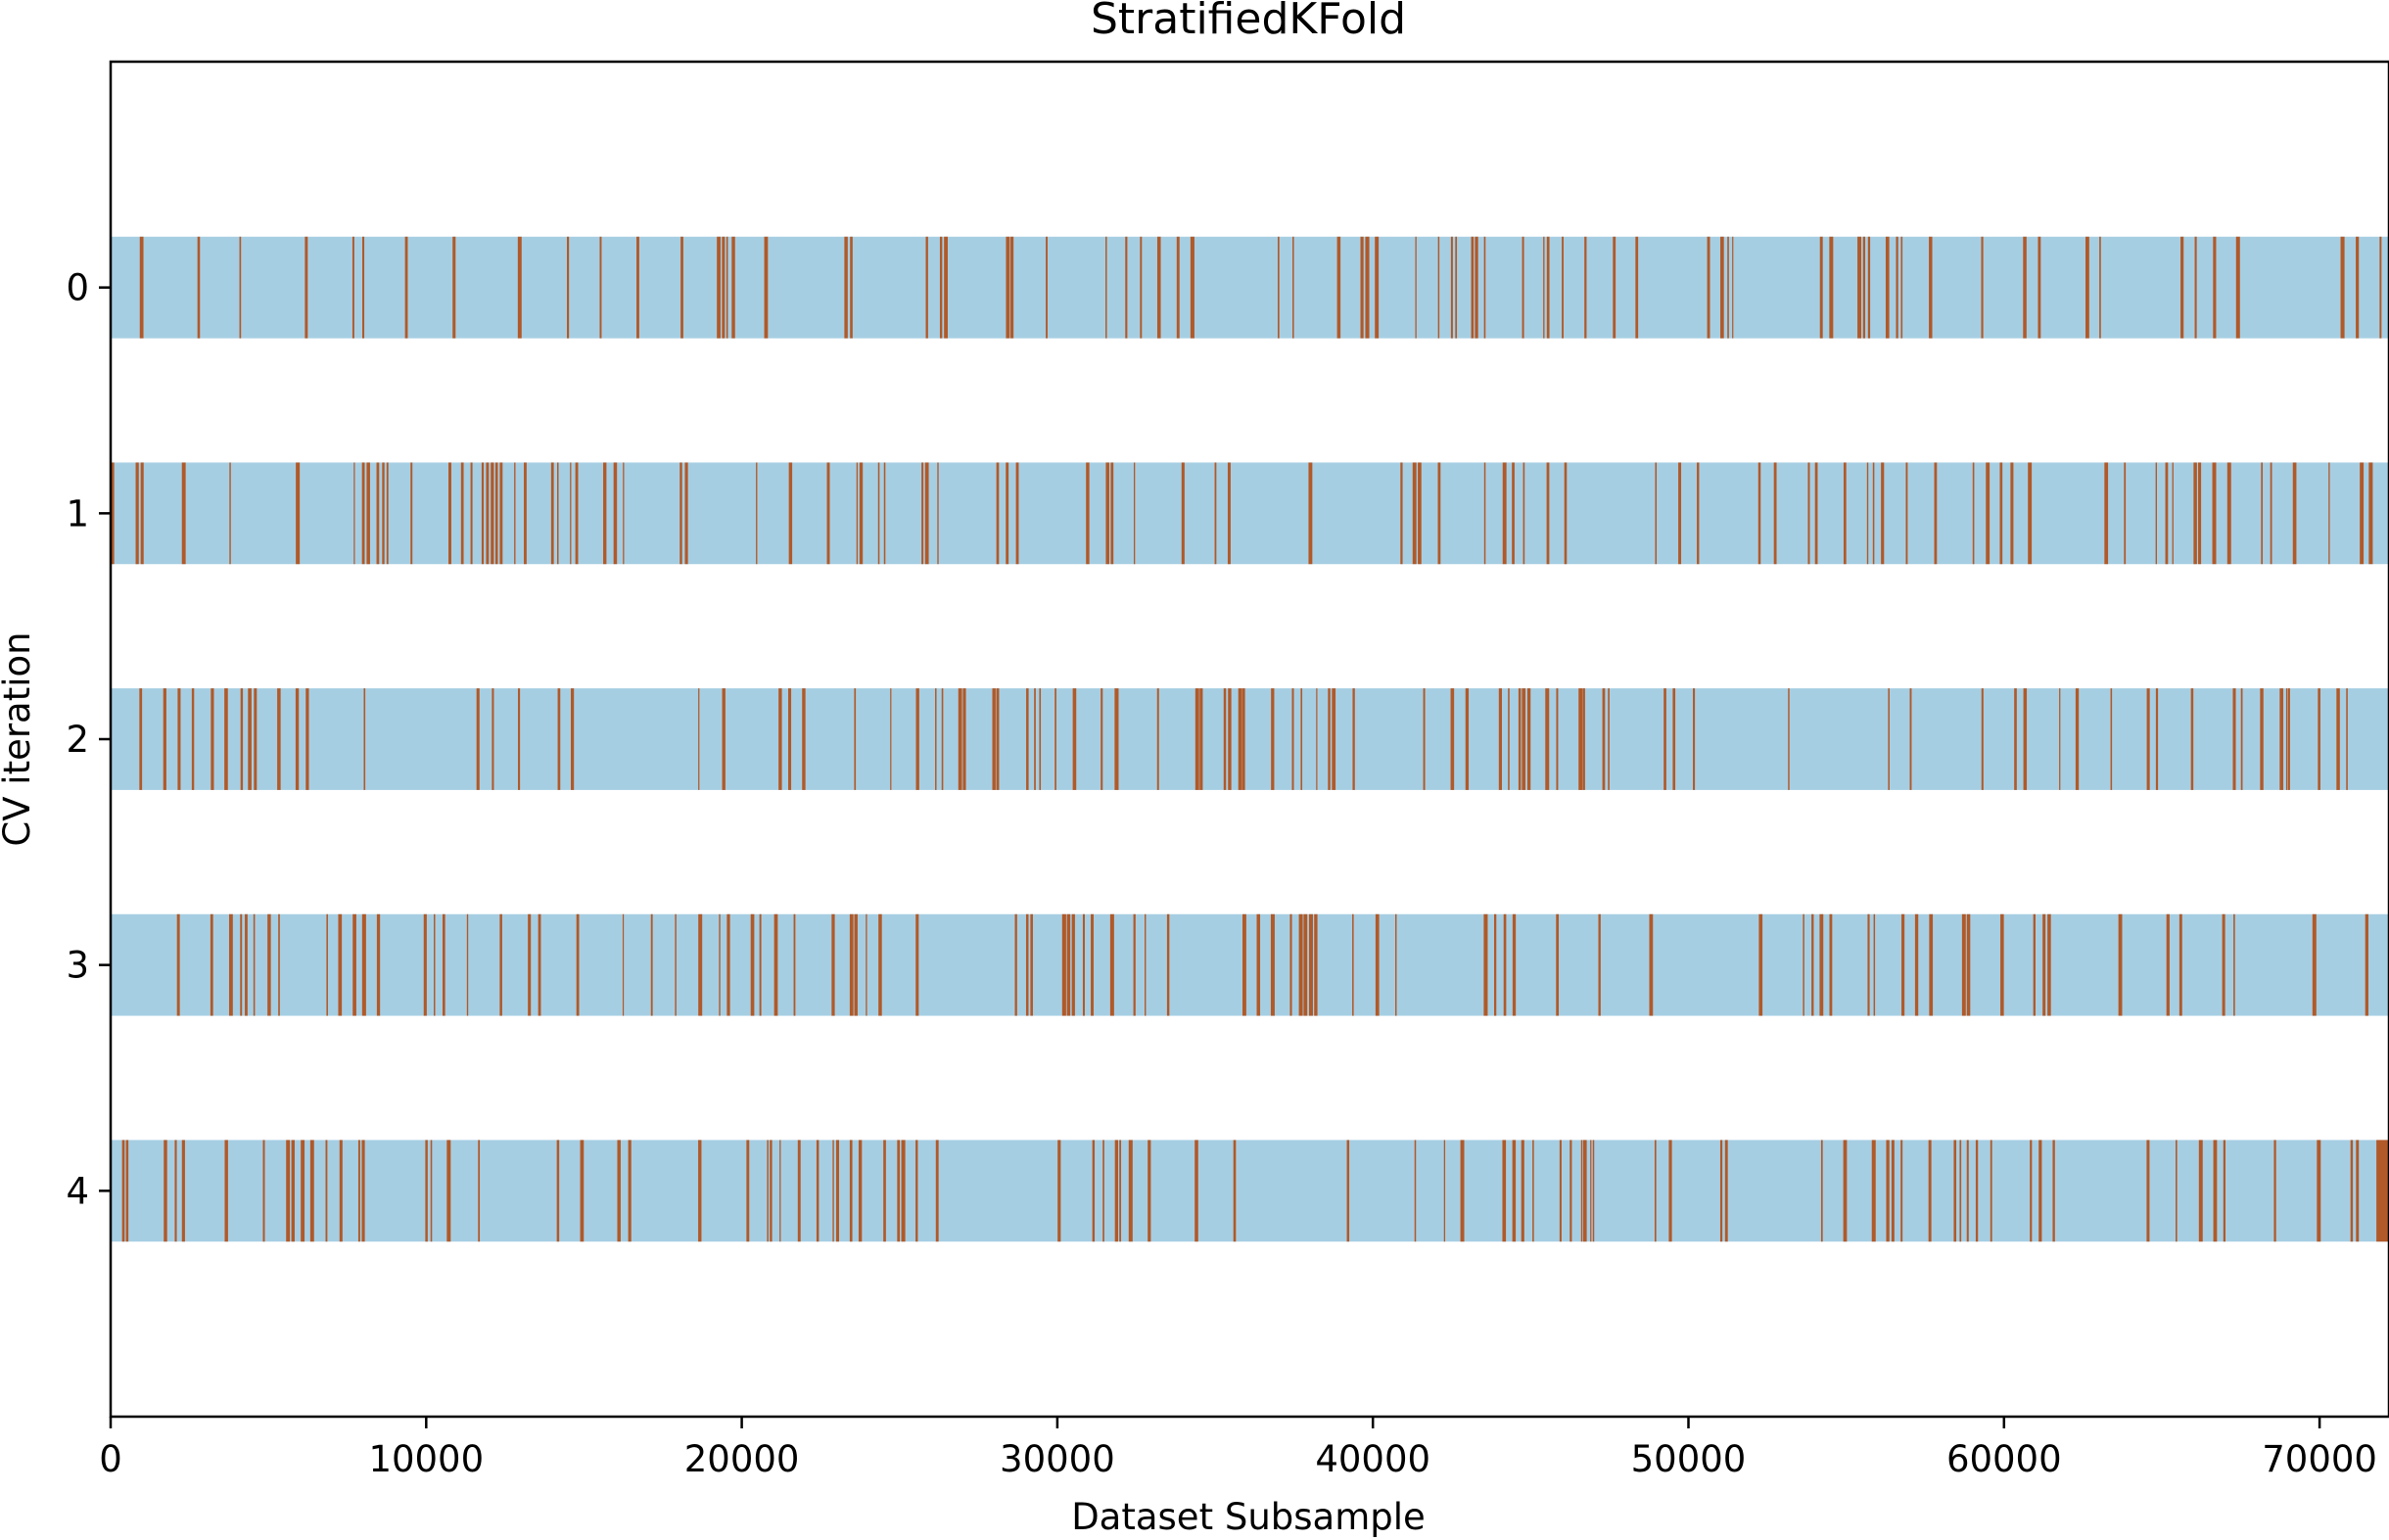 The image size is (2389, 1540). I want to click on train-band, so click(1250, 739).